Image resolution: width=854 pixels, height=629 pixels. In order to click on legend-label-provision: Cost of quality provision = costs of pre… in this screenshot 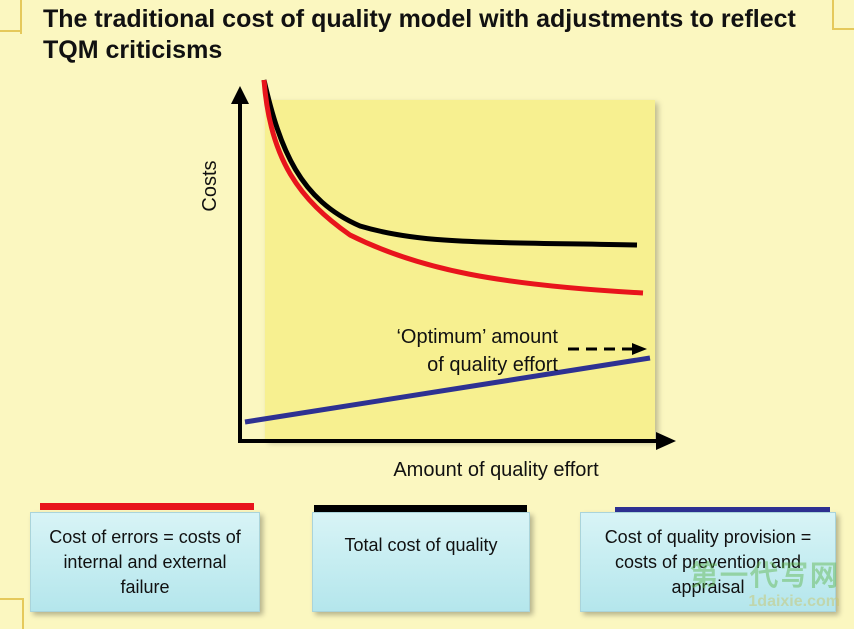, I will do `click(708, 561)`.